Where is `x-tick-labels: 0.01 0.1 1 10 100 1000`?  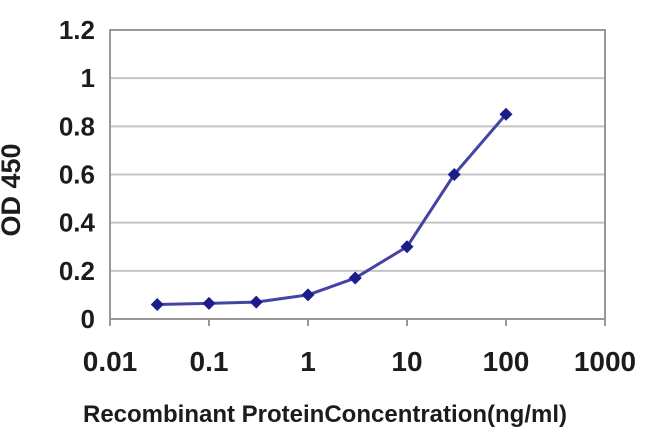 x-tick-labels: 0.01 0.1 1 10 100 1000 is located at coordinates (359, 361).